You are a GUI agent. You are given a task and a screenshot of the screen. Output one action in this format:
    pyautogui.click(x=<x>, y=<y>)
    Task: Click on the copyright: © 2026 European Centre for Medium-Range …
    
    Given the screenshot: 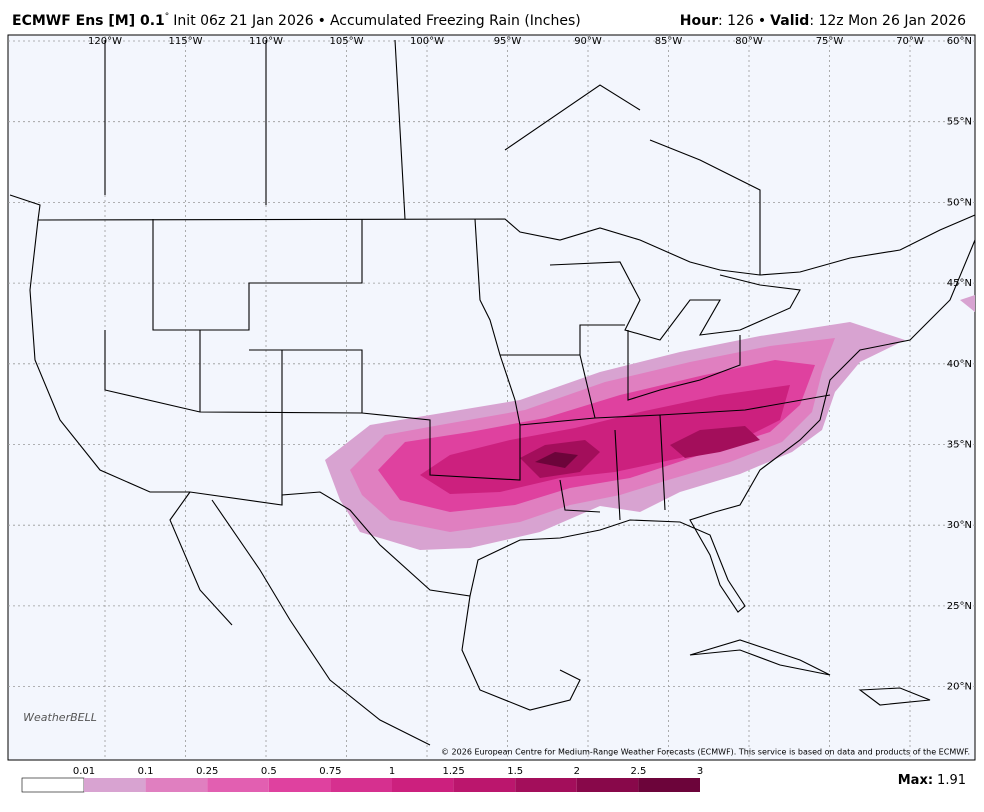 What is the action you would take?
    pyautogui.click(x=705, y=752)
    